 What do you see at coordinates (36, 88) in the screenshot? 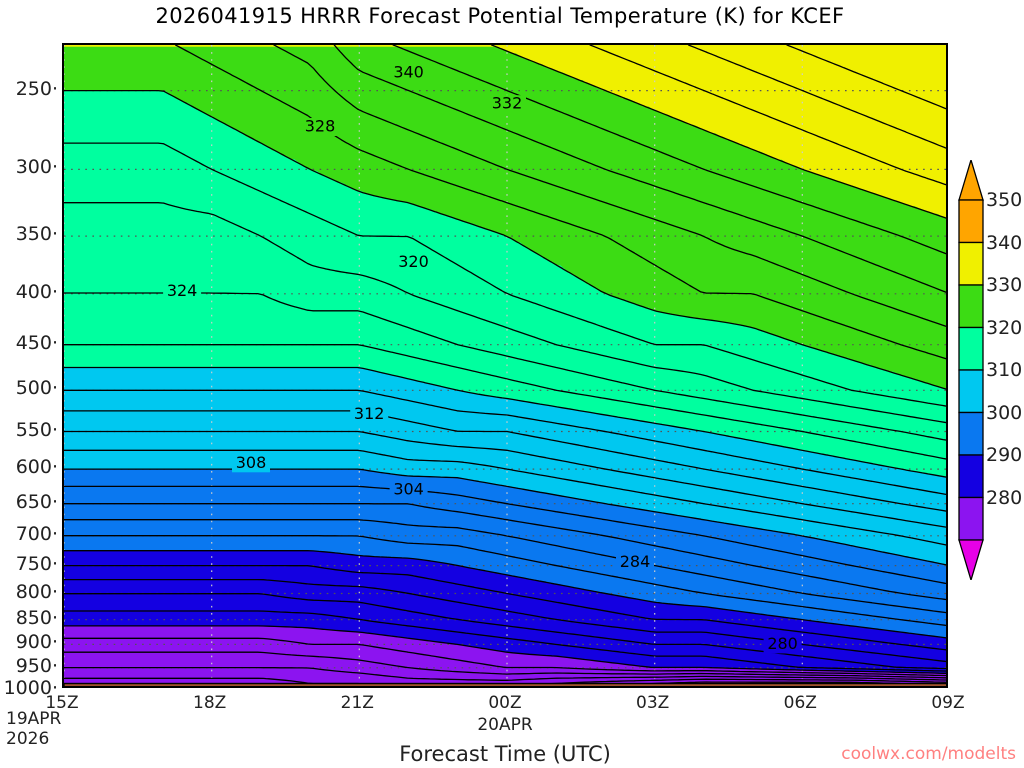
I see `y-tick-label: 250·` at bounding box center [36, 88].